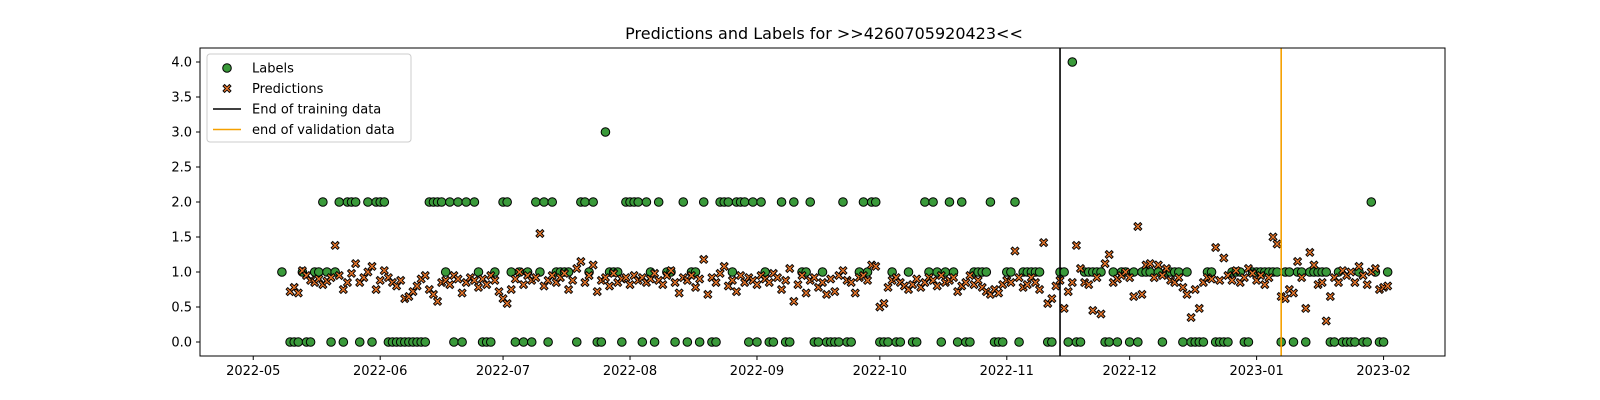 This screenshot has height=400, width=1600. Describe the element at coordinates (1007, 371) in the screenshot. I see `x-tick-label: 2022-11` at that location.